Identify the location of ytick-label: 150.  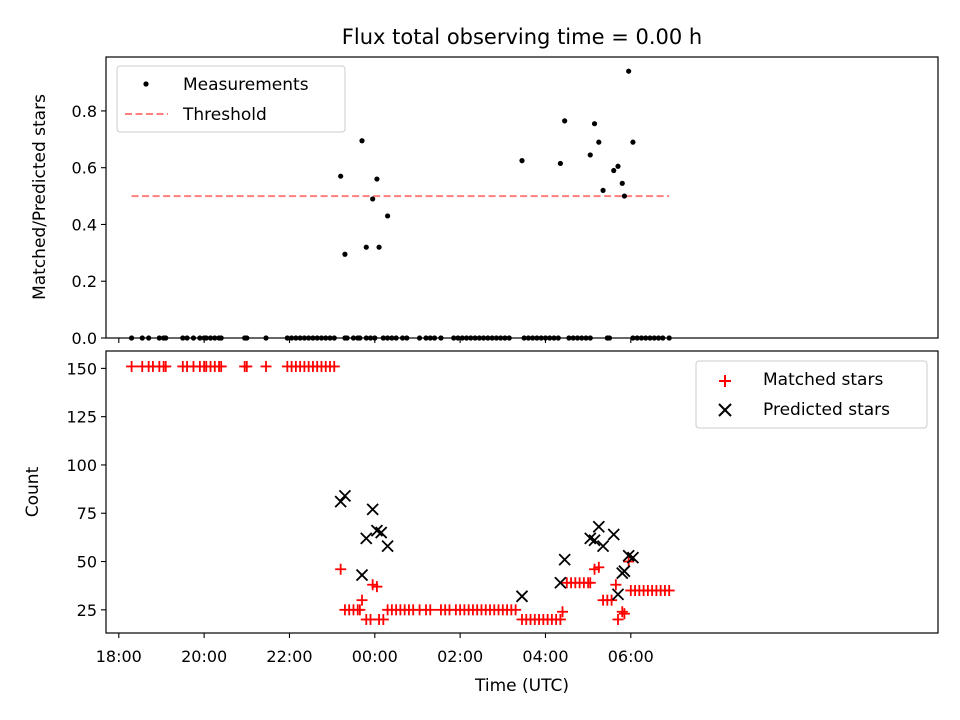
(81, 368).